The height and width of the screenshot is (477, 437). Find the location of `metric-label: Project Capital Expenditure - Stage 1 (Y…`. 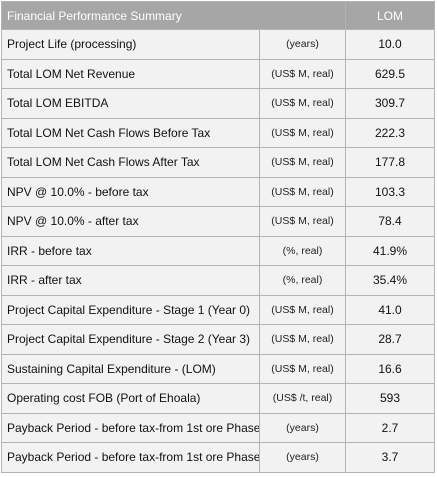

metric-label: Project Capital Expenditure - Stage 1 (Y… is located at coordinates (130, 309).